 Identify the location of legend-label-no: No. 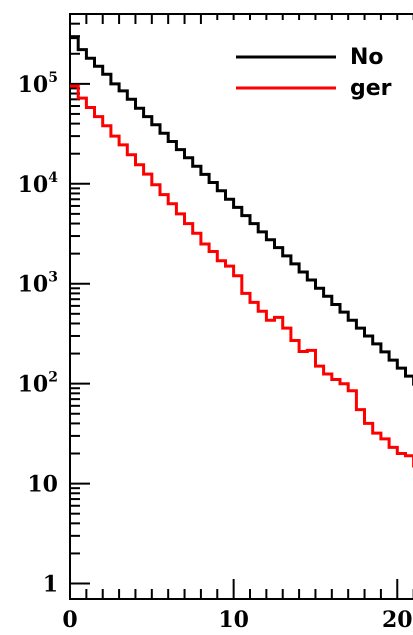
(367, 57).